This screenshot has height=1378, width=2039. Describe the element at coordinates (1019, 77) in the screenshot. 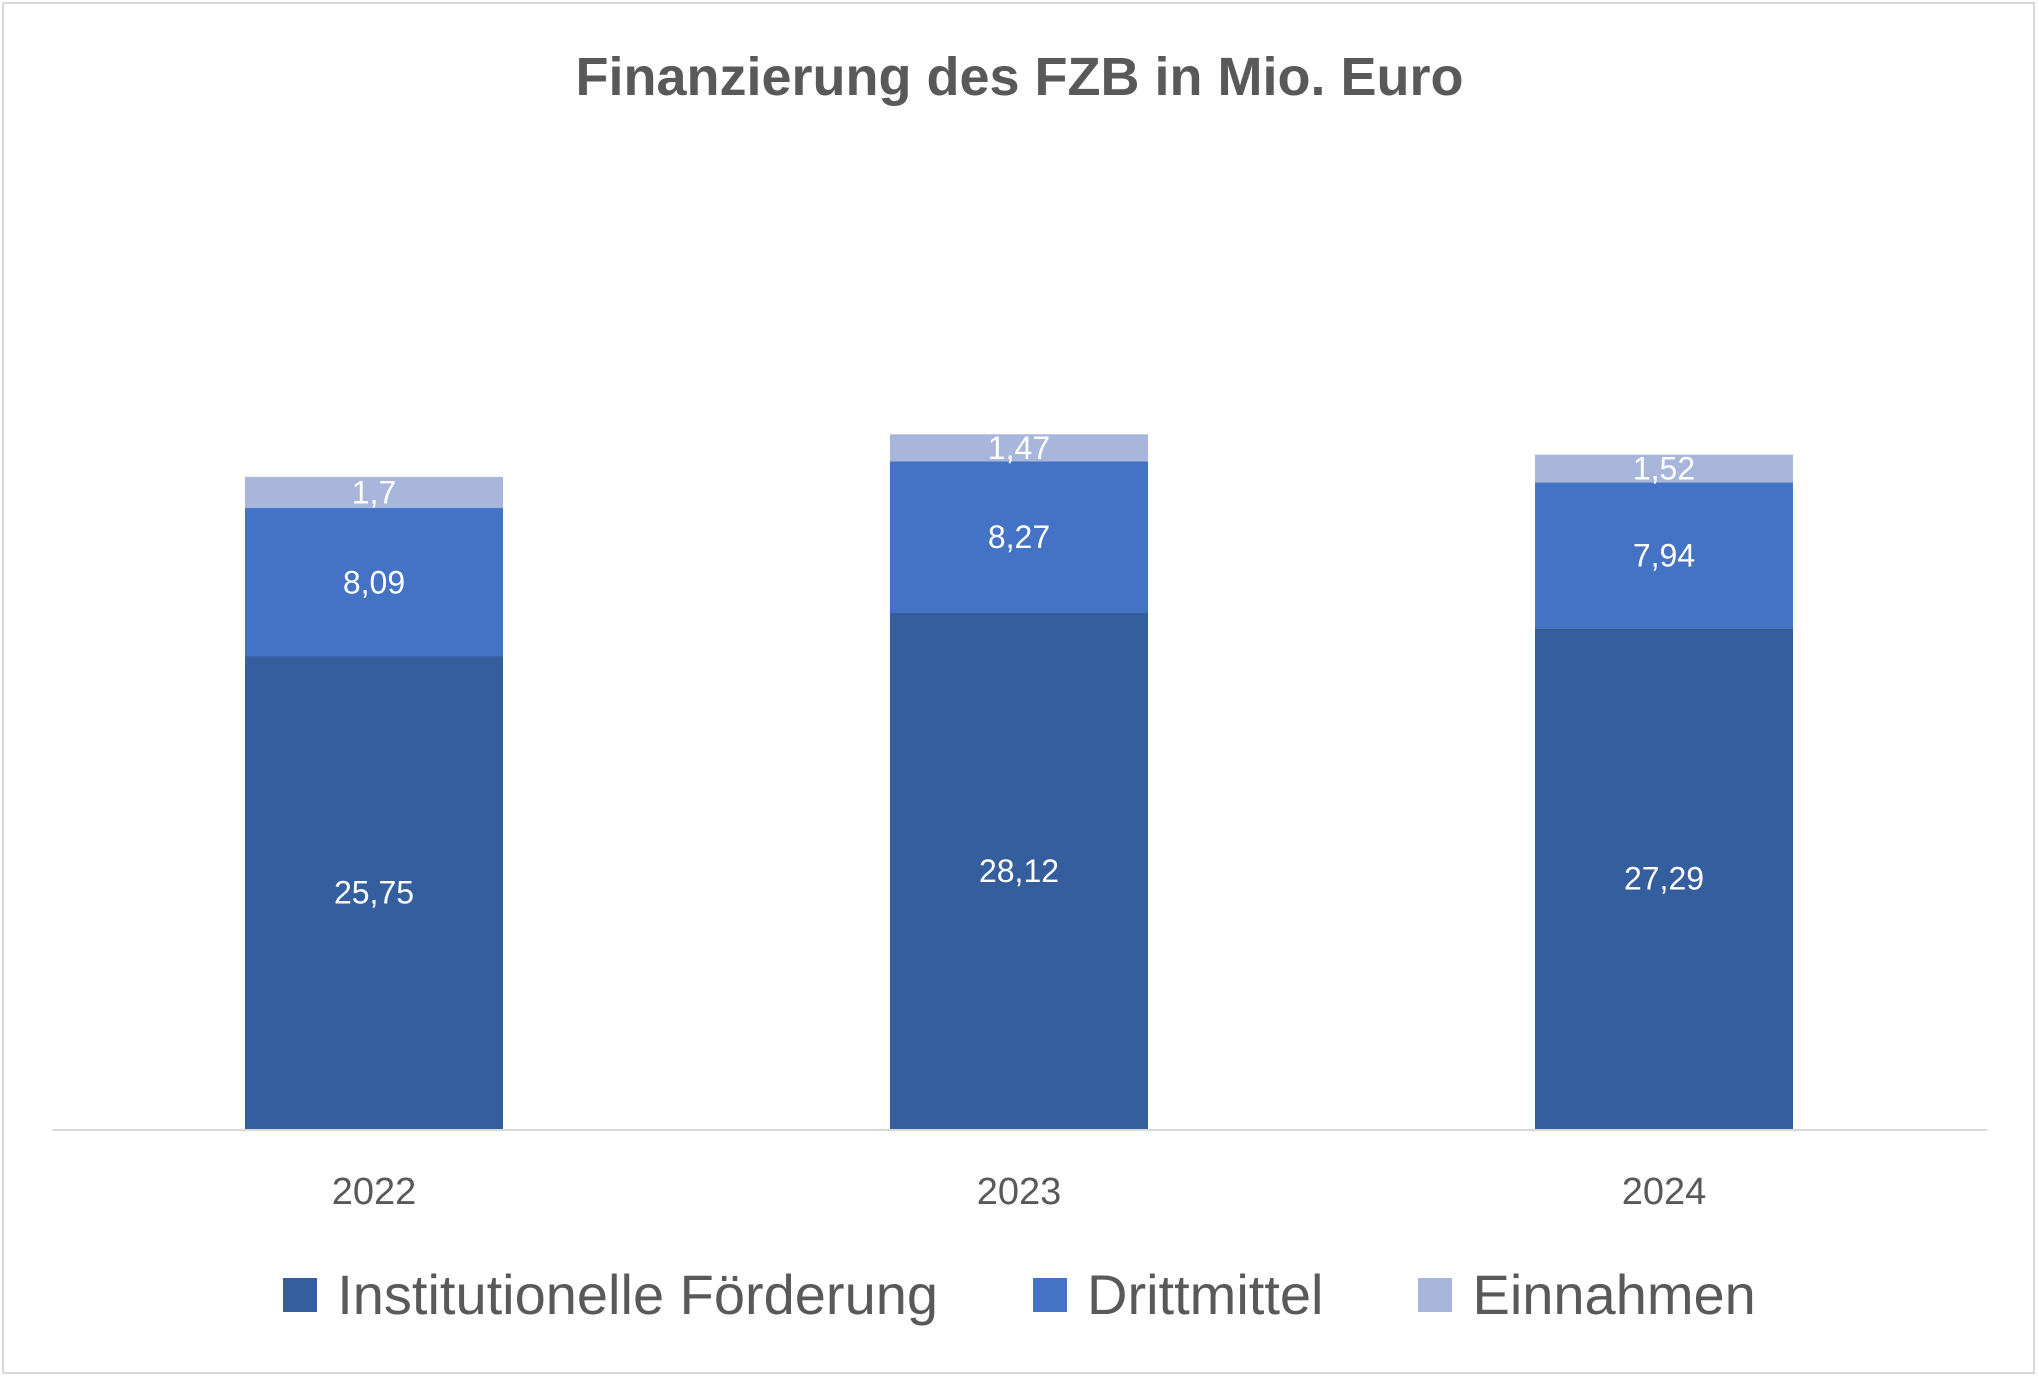

I see `chart-title: Finanzierung des FZB in Mio. Euro` at that location.